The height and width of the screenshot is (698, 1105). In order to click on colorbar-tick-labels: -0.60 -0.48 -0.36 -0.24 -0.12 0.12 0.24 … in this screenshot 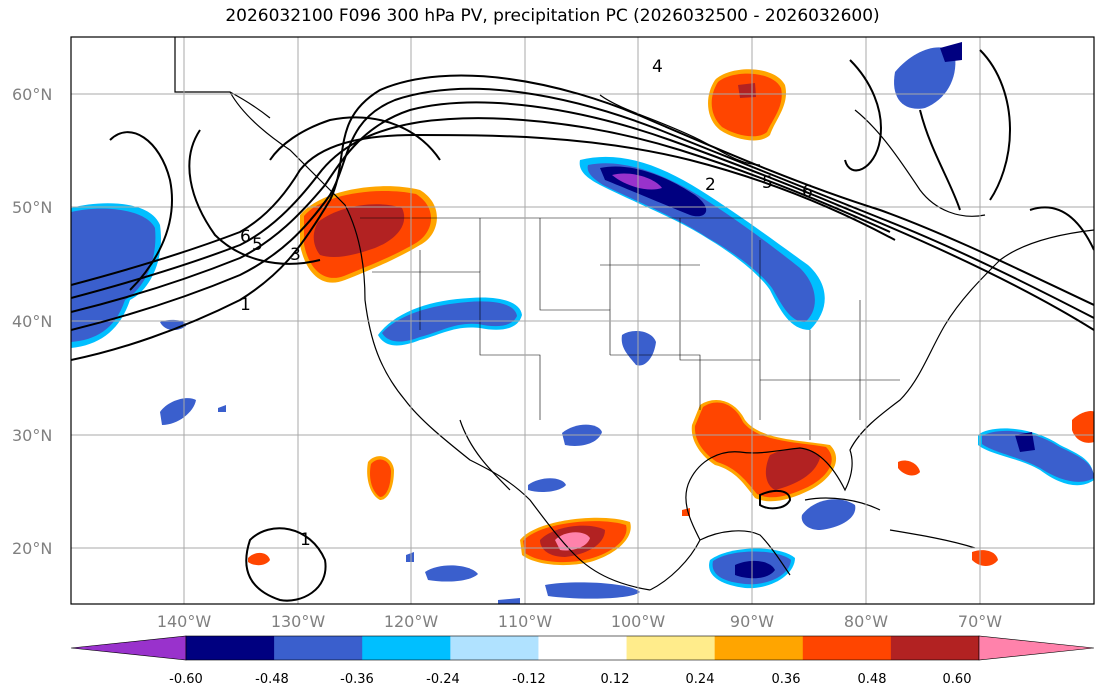, I will do `click(570, 679)`.